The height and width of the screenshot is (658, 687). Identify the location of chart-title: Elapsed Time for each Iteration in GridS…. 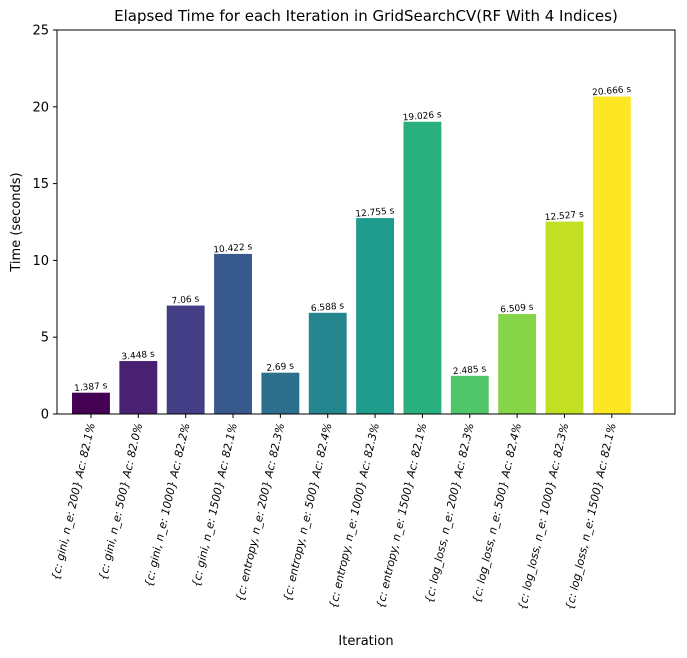
(366, 16).